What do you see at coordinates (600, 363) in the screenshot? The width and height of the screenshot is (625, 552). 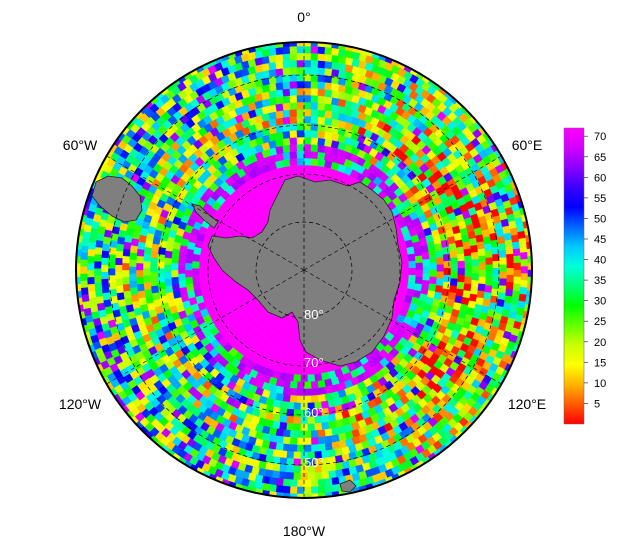 I see `colorbar-tick-label: 15` at bounding box center [600, 363].